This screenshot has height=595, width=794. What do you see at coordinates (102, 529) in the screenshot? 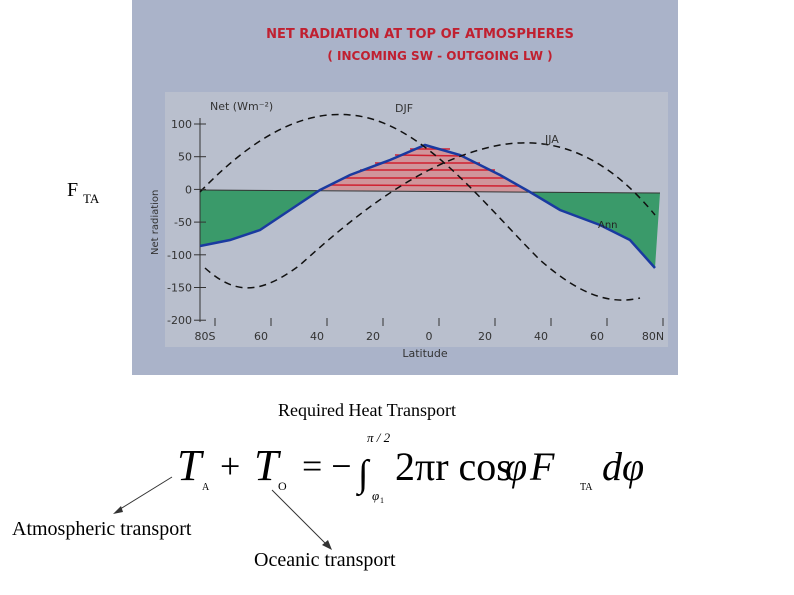
I see `atmospheric-label: Atmospheric transport` at bounding box center [102, 529].